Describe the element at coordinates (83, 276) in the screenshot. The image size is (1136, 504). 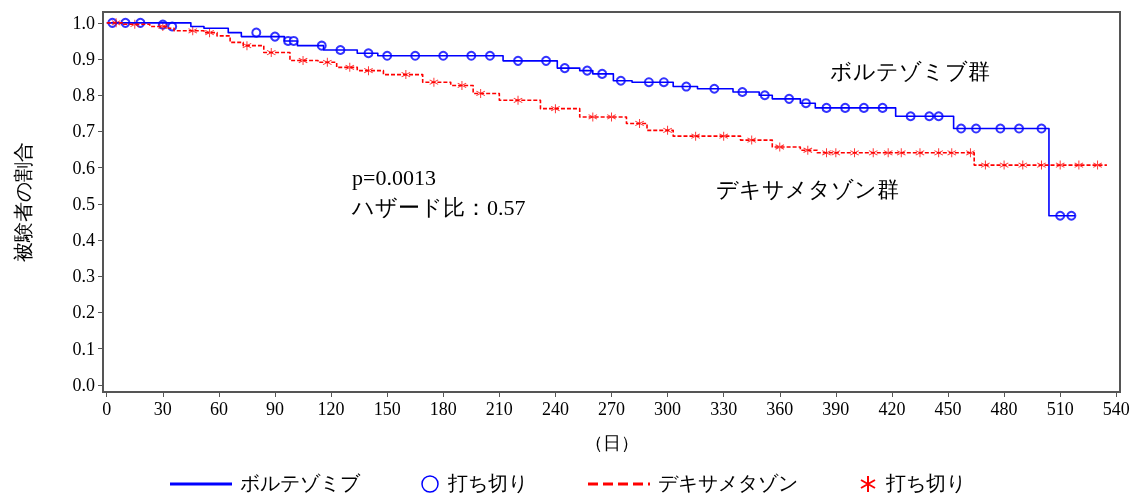
I see `y-tick-label: 0.3` at that location.